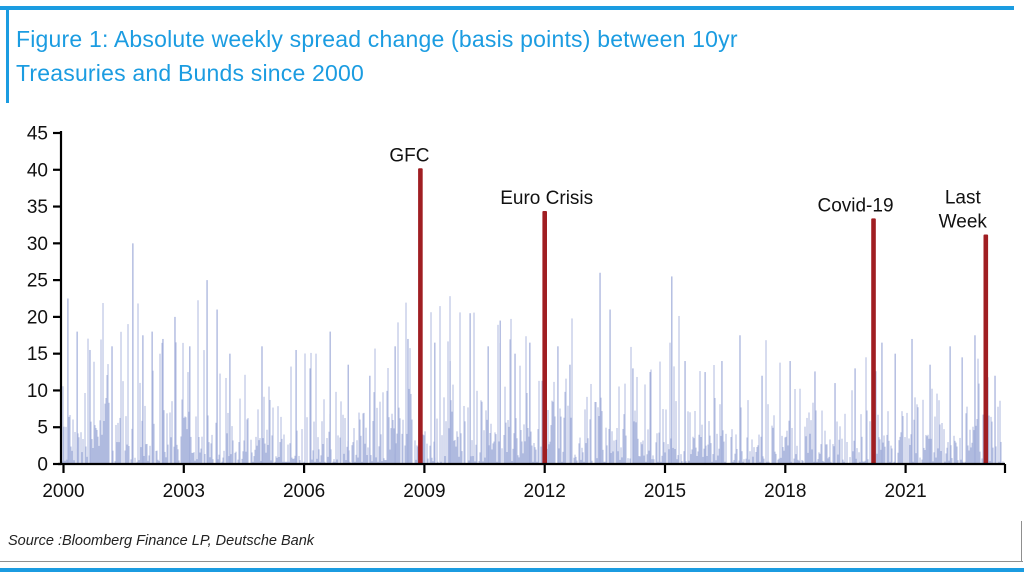 The width and height of the screenshot is (1024, 577). Describe the element at coordinates (409, 155) in the screenshot. I see `event-label: GFC` at that location.